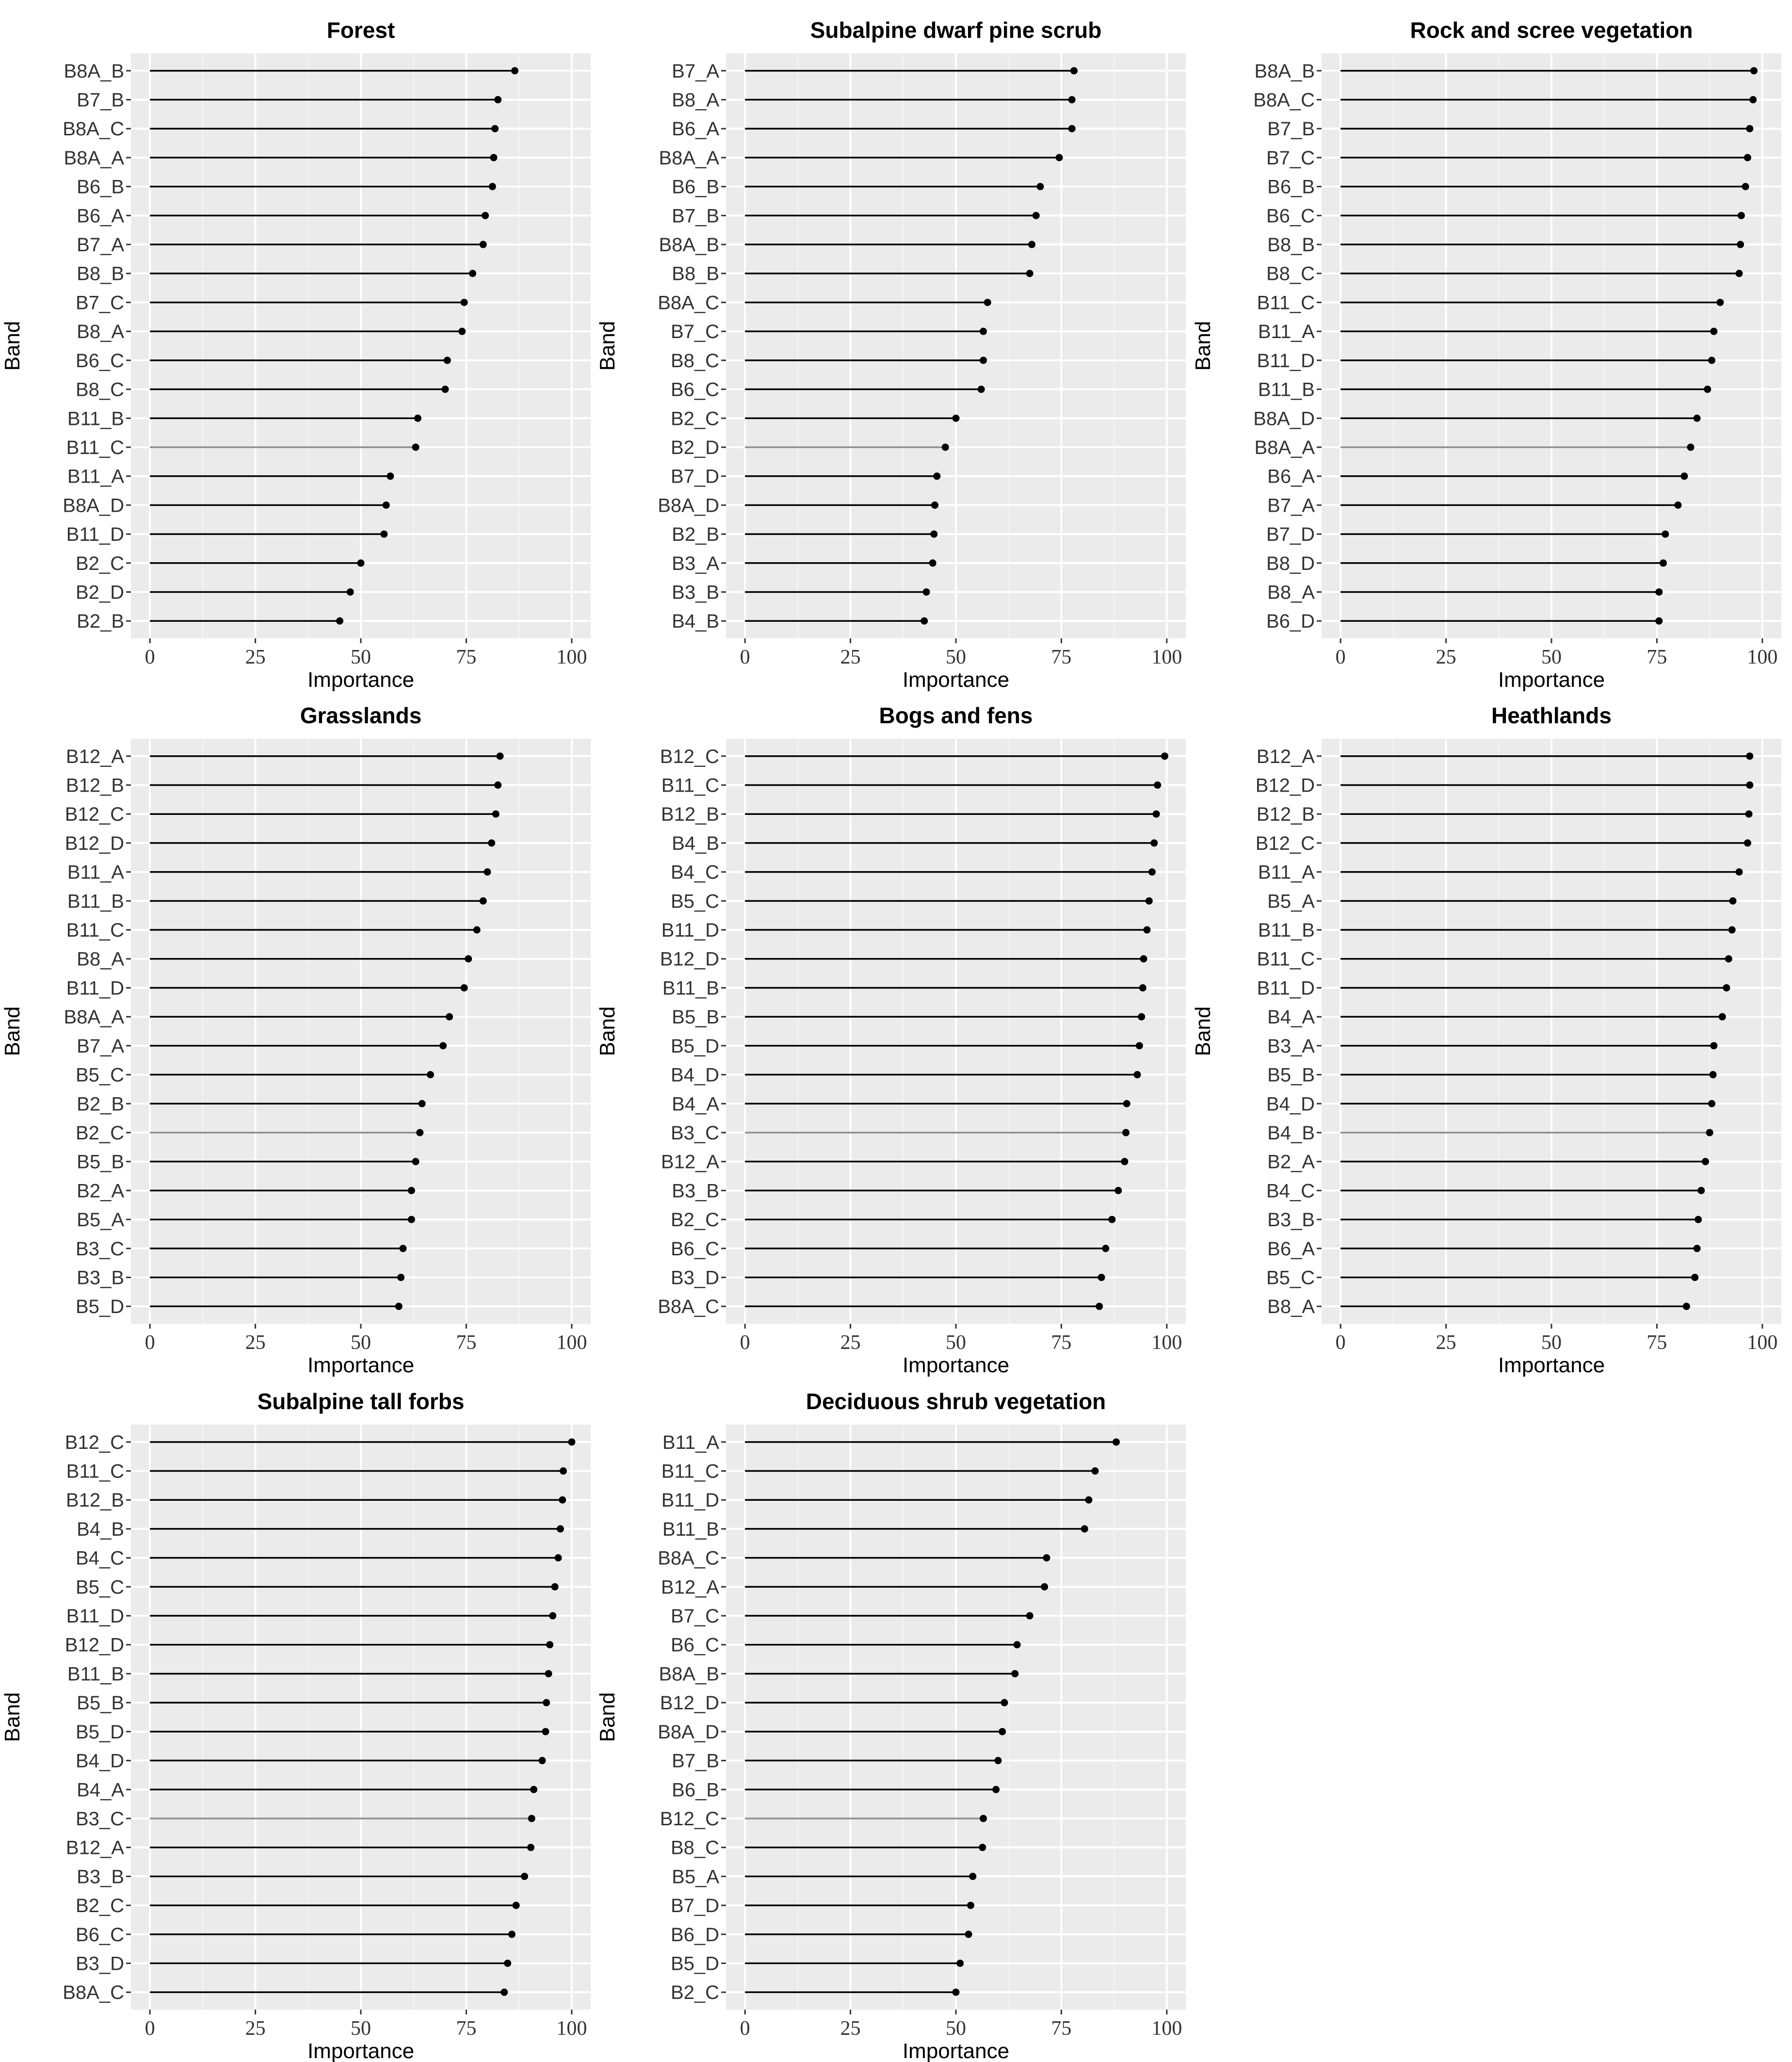 This screenshot has width=1792, height=2062. Describe the element at coordinates (100, 1559) in the screenshot. I see `y-tick-label: B4_C` at that location.